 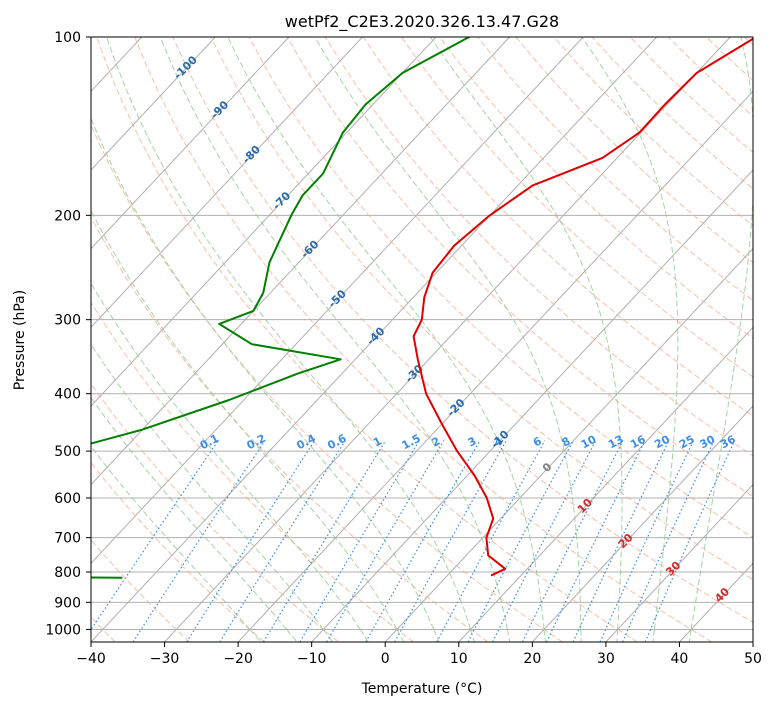 What do you see at coordinates (419, 654) in the screenshot?
I see `x-axis: −40 −30 −20 −10 0 10 20 30 40 50` at bounding box center [419, 654].